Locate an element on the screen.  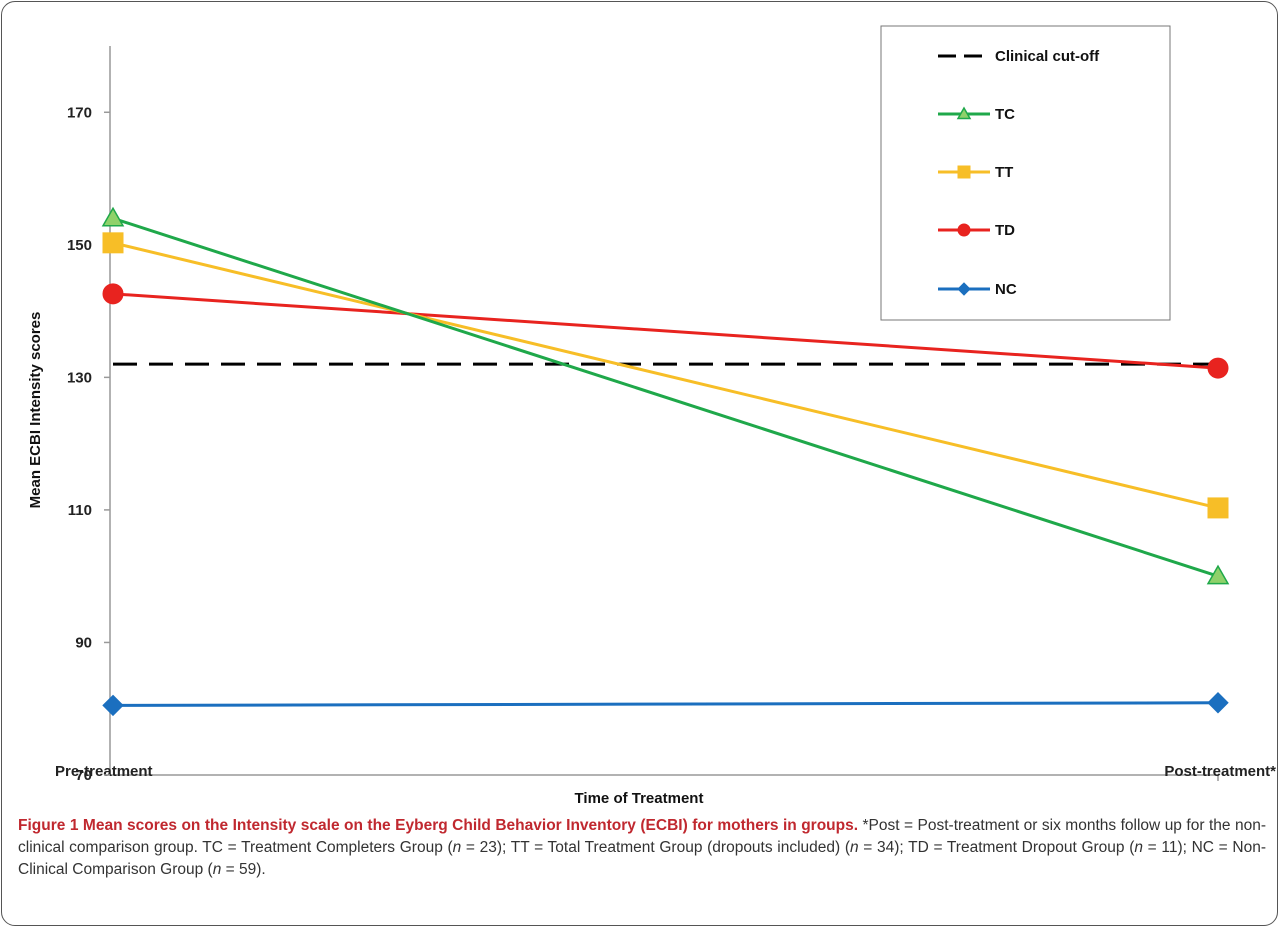
legend-entry-td: TD is located at coordinates (976, 230).